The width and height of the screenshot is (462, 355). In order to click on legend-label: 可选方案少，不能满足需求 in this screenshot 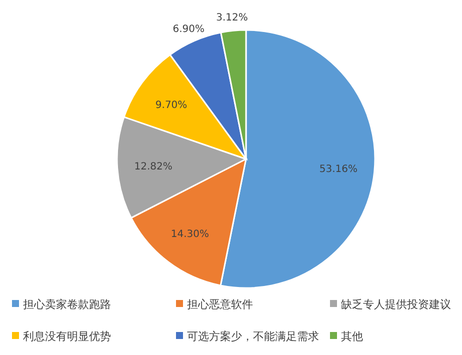, I will do `click(253, 336)`.